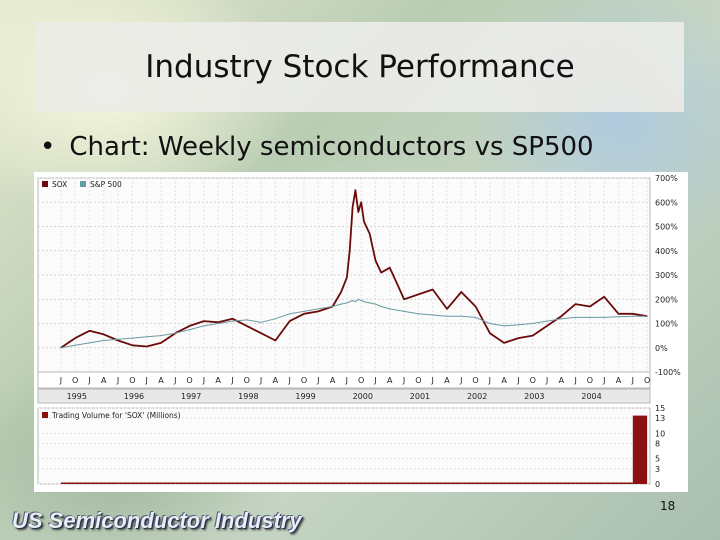  Describe the element at coordinates (344, 446) in the screenshot. I see `volume-plot-area` at that location.